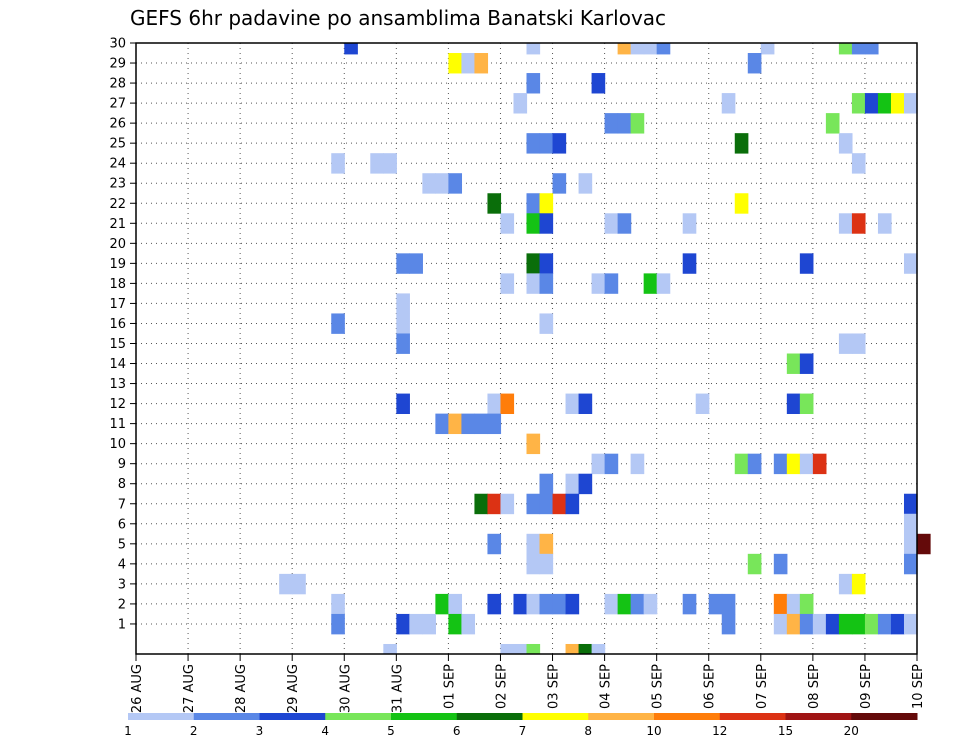  Describe the element at coordinates (117, 304) in the screenshot. I see `y-tick-label: 17` at that location.